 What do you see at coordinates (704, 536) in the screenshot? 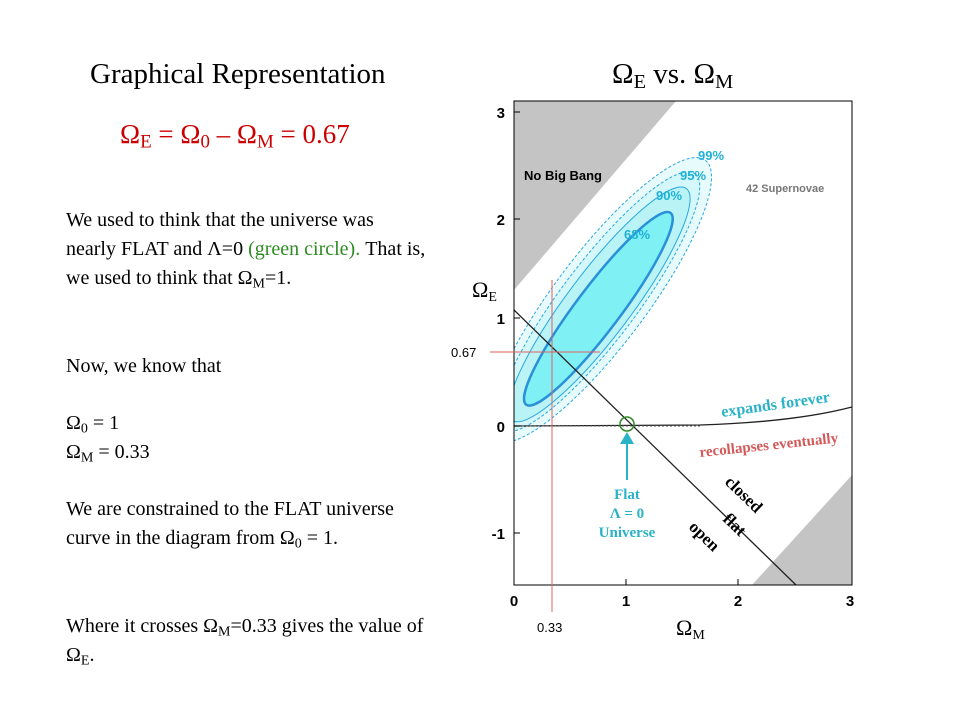
I see `open-label: open` at bounding box center [704, 536].